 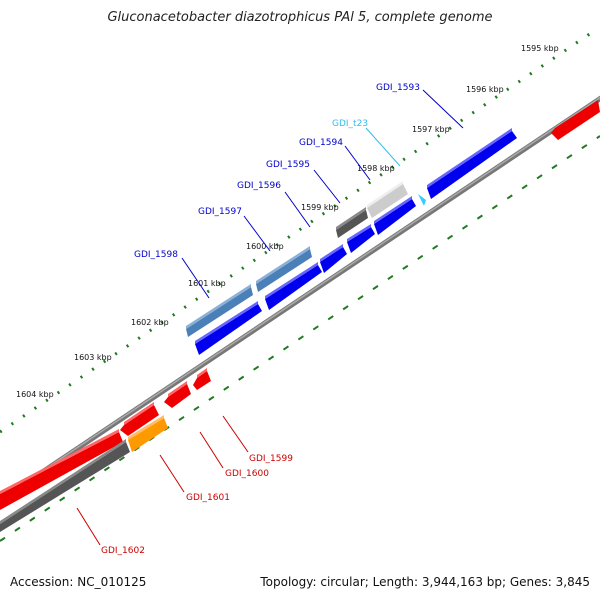 What do you see at coordinates (540, 48) in the screenshot?
I see `tick-label: 1595 kbp` at bounding box center [540, 48].